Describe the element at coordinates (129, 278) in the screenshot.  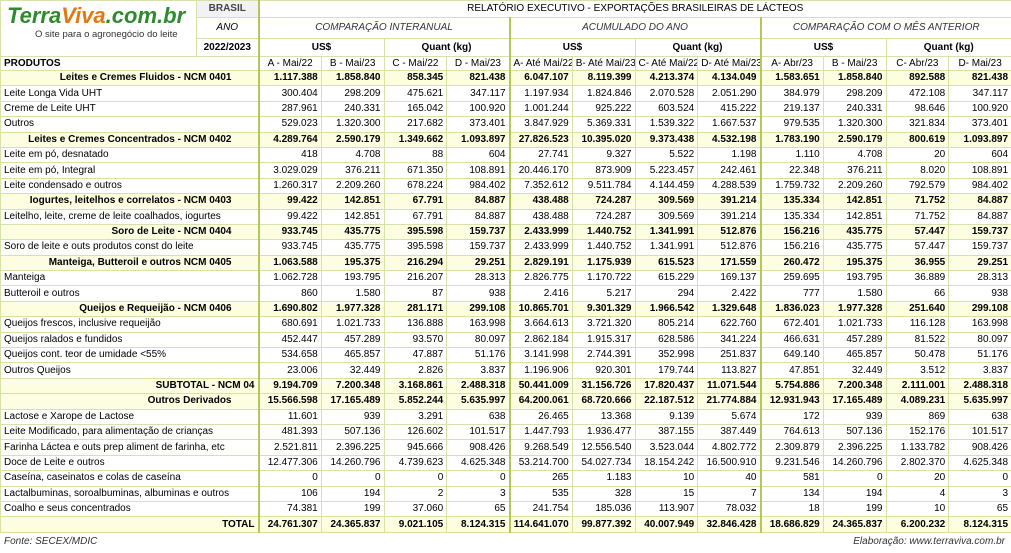
I see `product-label: Manteiga` at that location.